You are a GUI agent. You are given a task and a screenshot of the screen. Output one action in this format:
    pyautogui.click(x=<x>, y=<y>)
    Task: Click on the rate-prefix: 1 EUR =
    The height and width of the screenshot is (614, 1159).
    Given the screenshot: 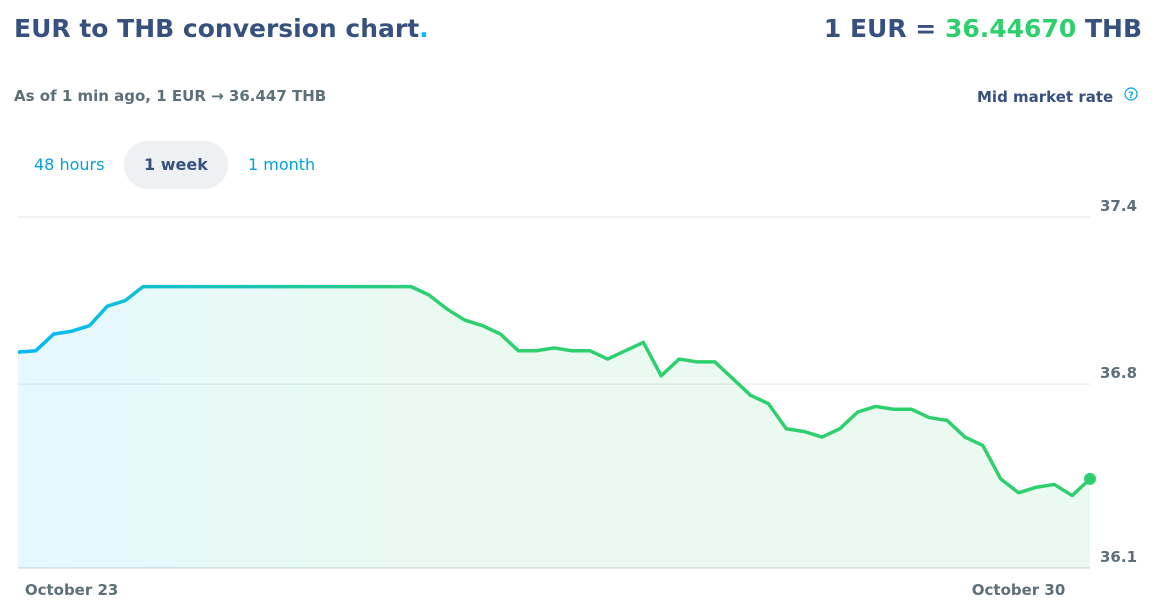 What is the action you would take?
    pyautogui.click(x=880, y=28)
    